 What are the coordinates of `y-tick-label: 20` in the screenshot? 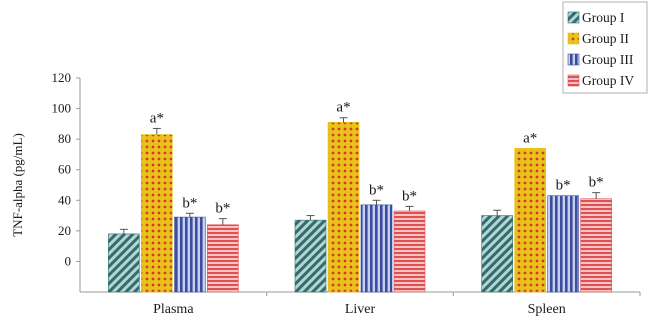 It's located at (64, 230).